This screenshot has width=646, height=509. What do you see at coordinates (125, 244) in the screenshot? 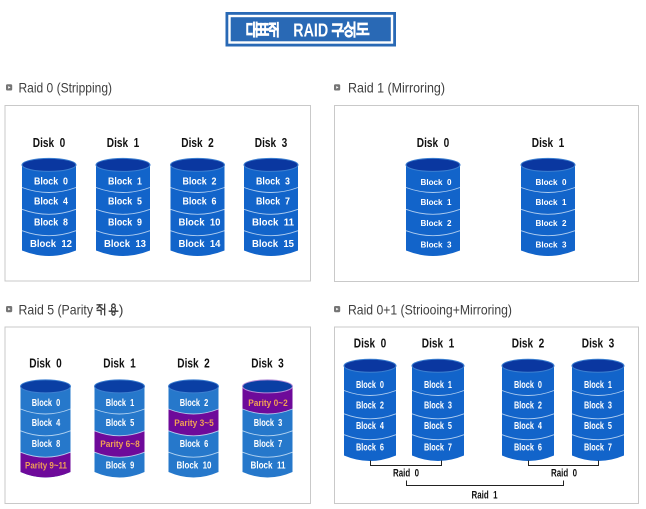
I see `svg-text: Block 13` at bounding box center [125, 244].